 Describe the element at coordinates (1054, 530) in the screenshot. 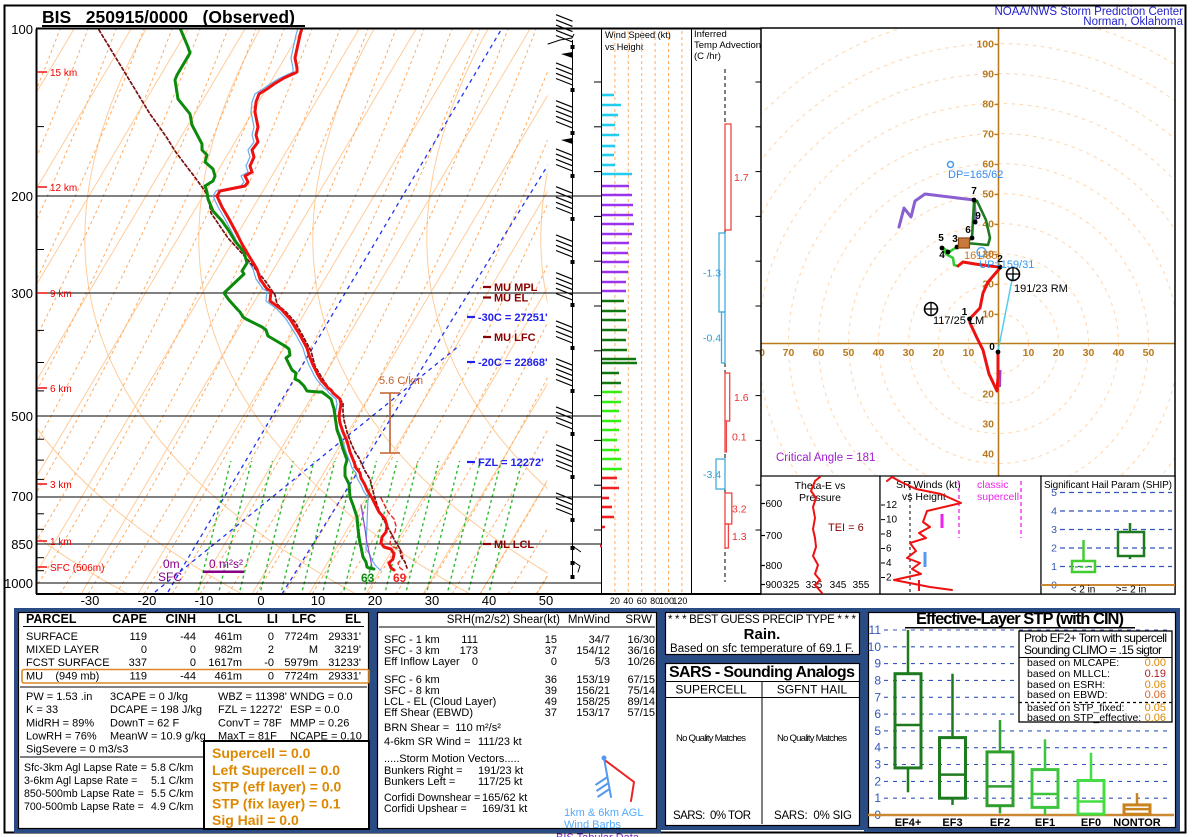

I see `svg-text: 3` at that location.